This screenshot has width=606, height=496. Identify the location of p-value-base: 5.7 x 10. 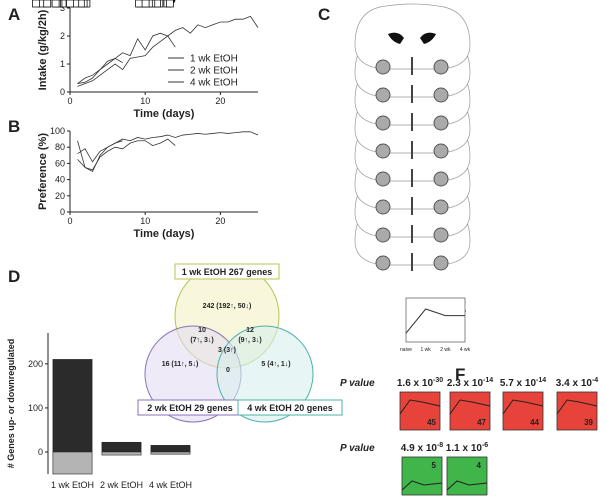
(518, 383).